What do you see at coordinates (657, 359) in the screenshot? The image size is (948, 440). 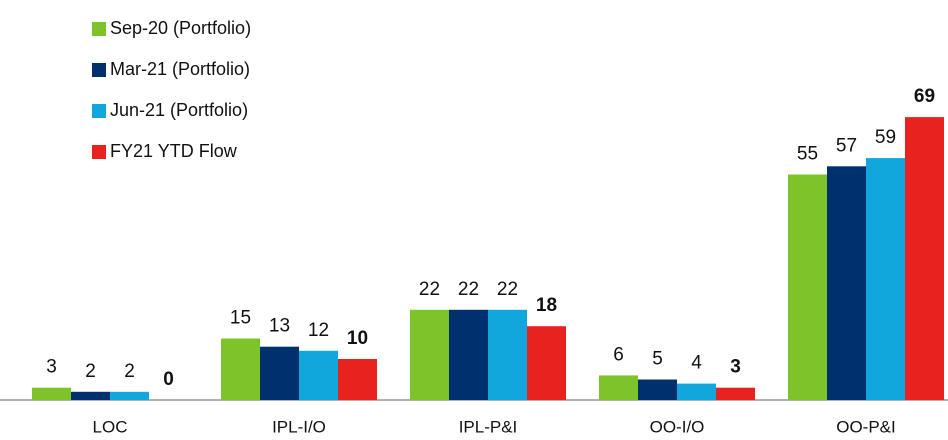 I see `data-label: 5` at bounding box center [657, 359].